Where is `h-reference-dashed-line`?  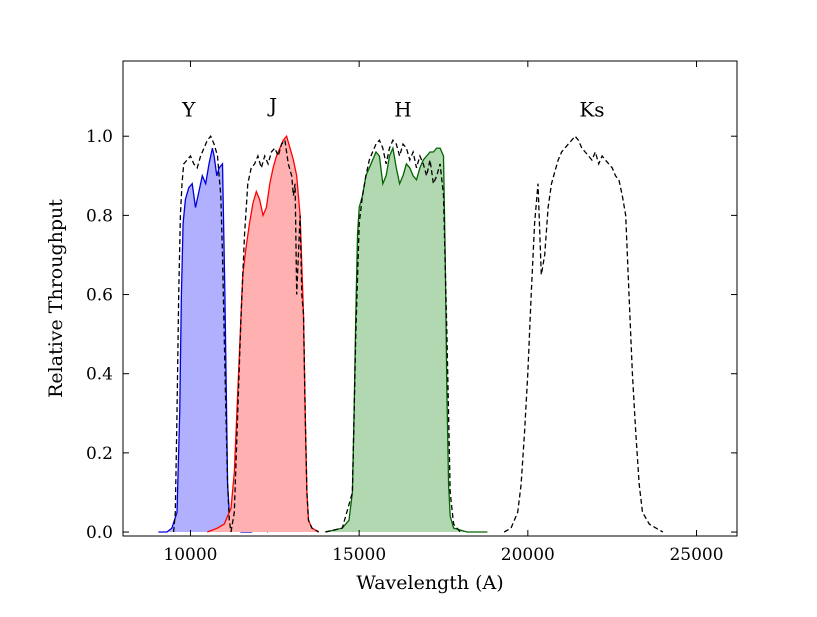 h-reference-dashed-line is located at coordinates (393, 335).